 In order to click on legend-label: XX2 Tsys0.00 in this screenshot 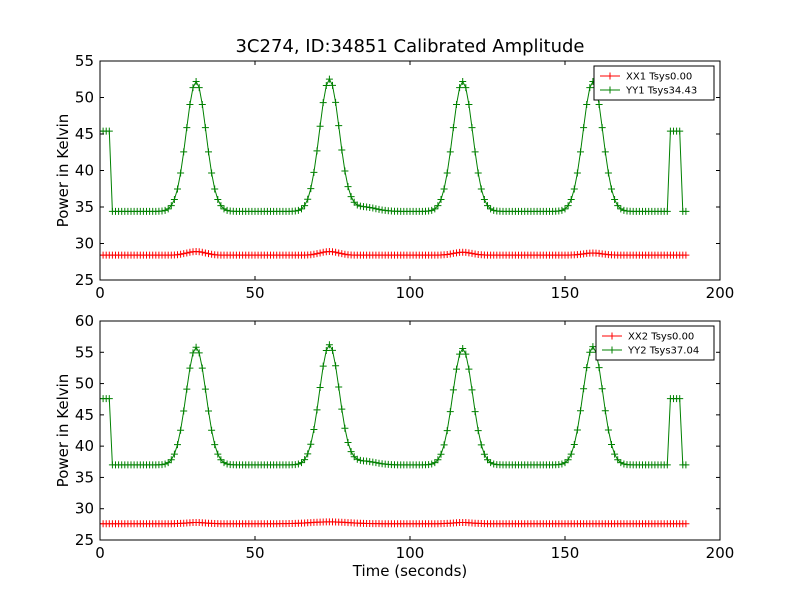, I will do `click(661, 337)`.